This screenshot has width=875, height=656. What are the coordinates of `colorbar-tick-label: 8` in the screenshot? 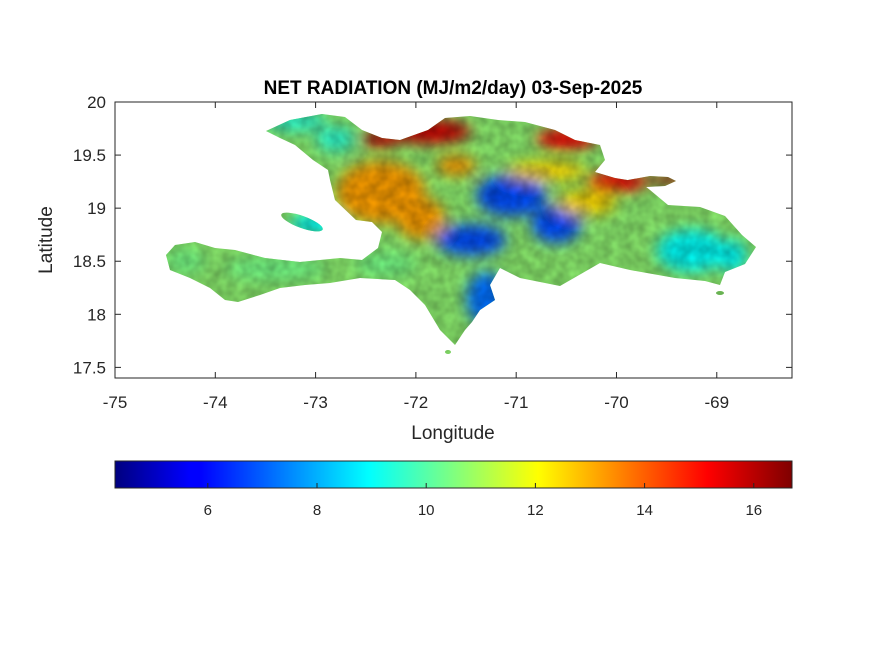 It's located at (317, 510).